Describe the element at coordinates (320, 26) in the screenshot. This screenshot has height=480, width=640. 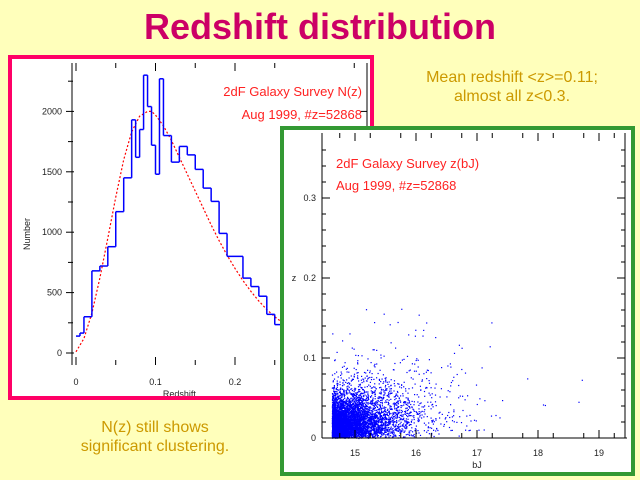
I see `slide-title: Redshift distribution` at that location.